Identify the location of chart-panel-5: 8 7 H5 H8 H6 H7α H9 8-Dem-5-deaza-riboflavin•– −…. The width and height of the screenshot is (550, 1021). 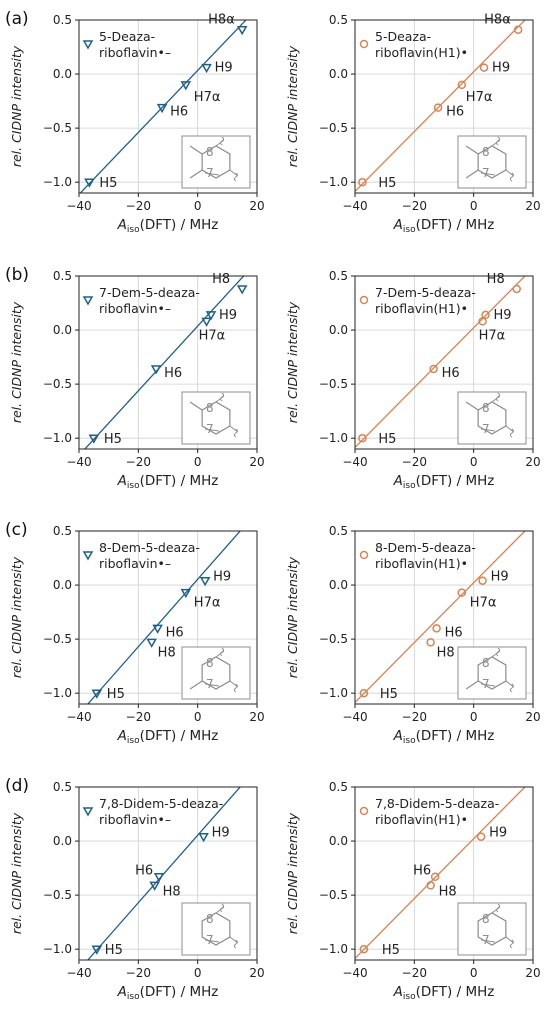
(135, 633).